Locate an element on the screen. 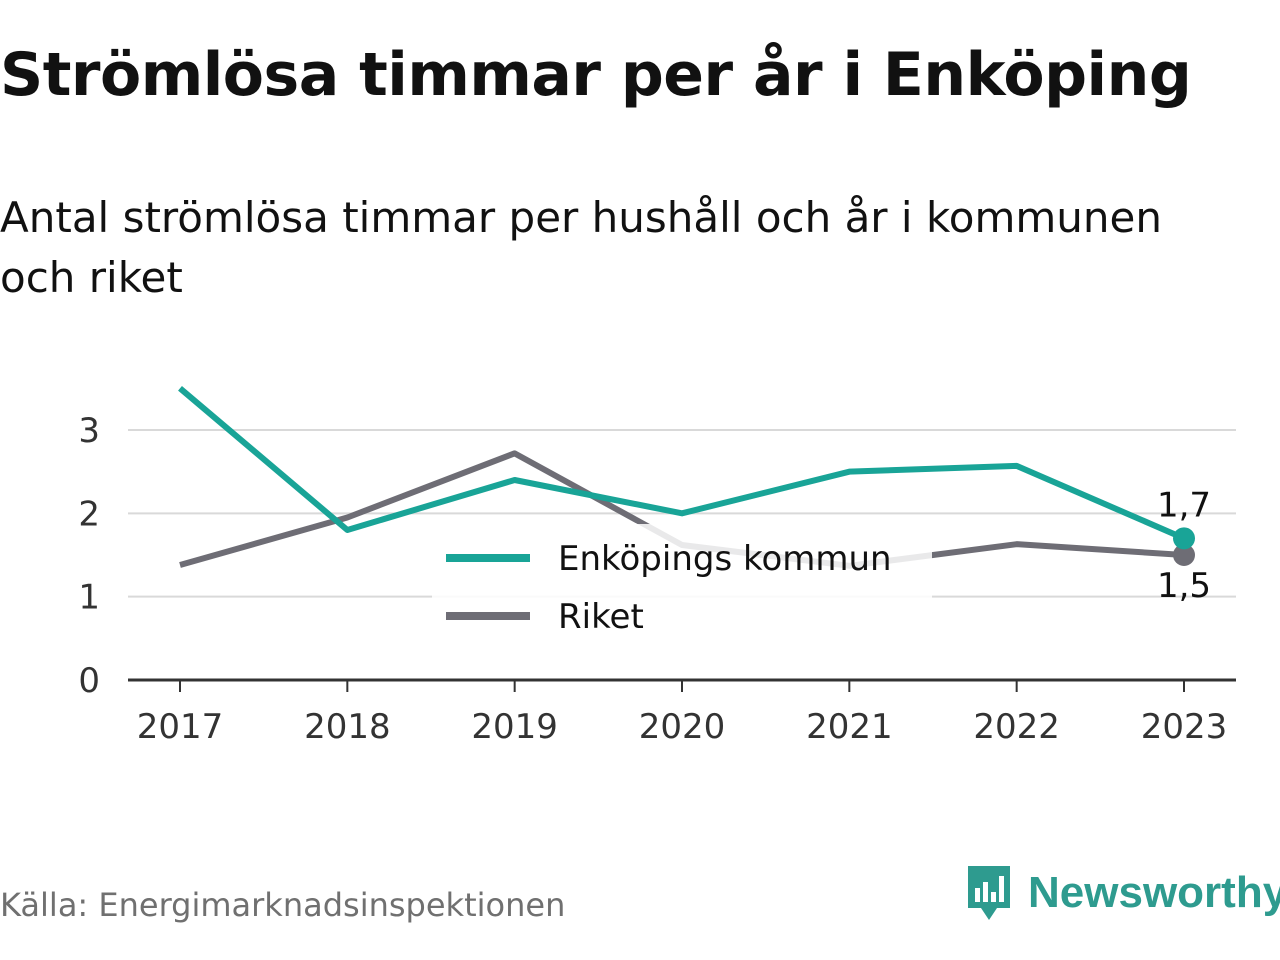 The image size is (1280, 960). y-tick-label: 2 is located at coordinates (89, 514).